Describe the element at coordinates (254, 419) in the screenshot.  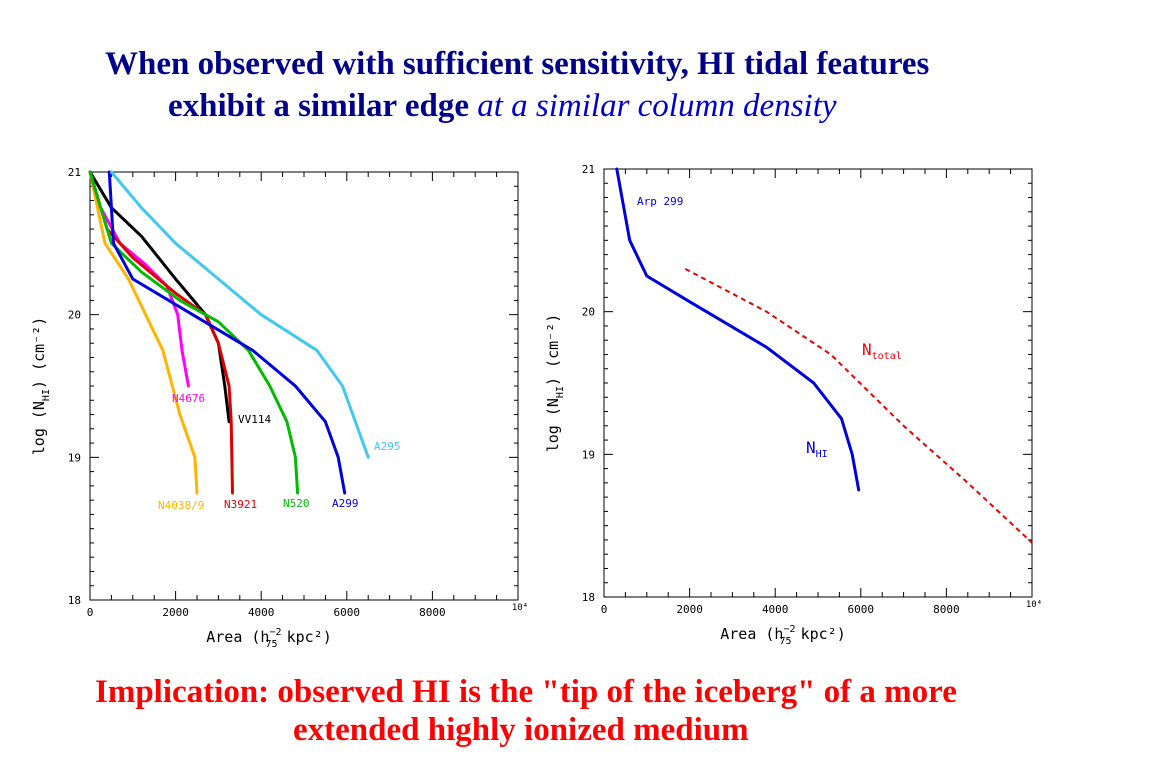
I see `series-label: VV114` at that location.